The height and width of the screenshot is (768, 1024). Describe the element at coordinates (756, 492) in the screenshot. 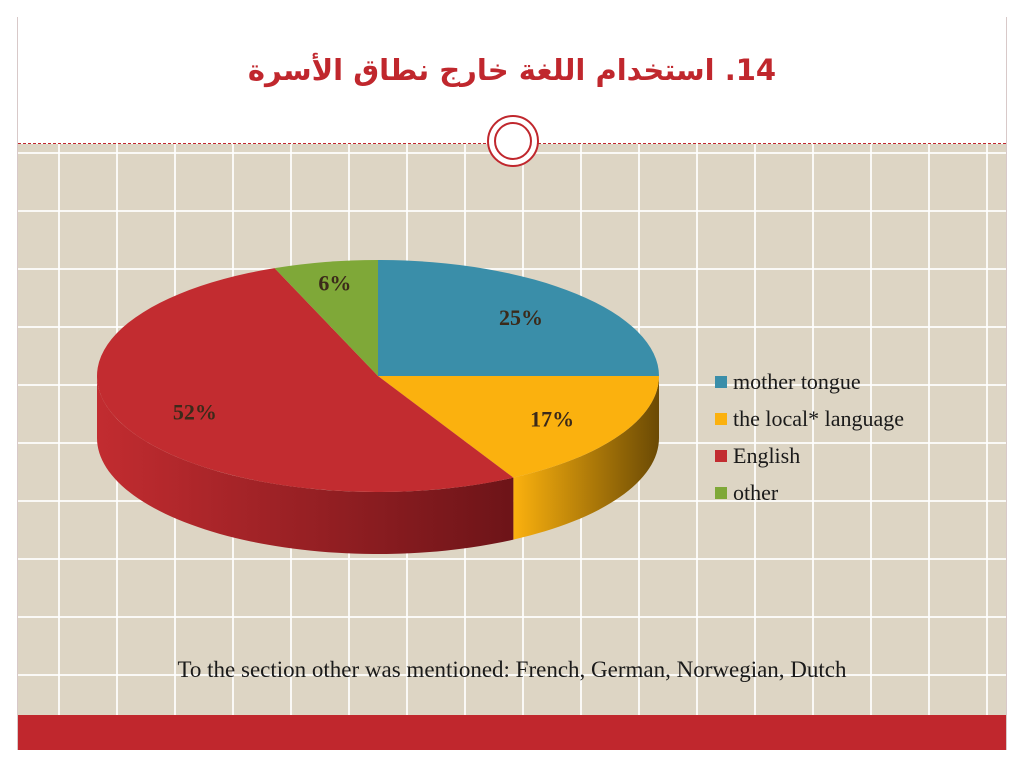

I see `legend-label: other` at that location.